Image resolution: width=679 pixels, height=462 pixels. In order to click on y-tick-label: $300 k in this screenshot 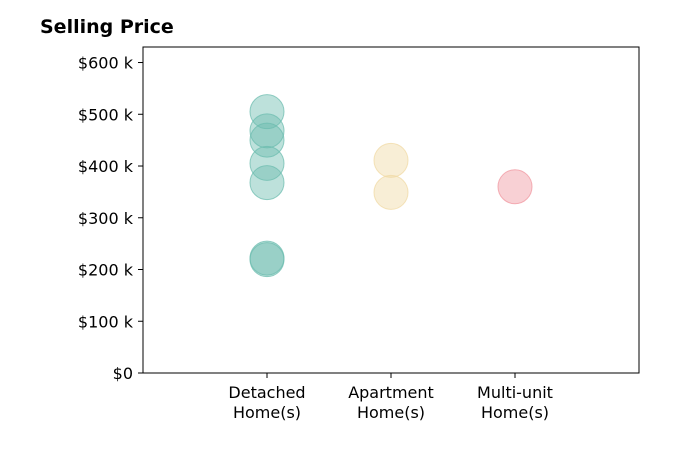, I will do `click(106, 218)`.